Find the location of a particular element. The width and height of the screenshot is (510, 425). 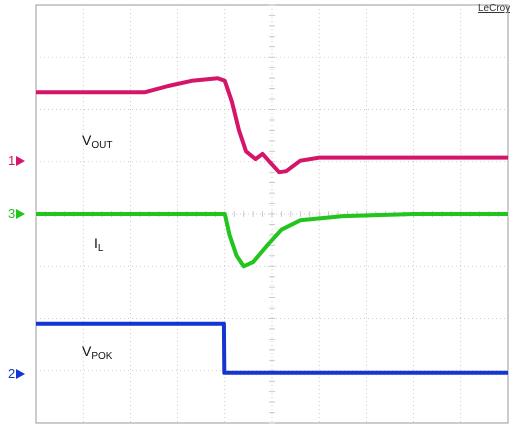

channel-3-marker: 3 is located at coordinates (17, 213).